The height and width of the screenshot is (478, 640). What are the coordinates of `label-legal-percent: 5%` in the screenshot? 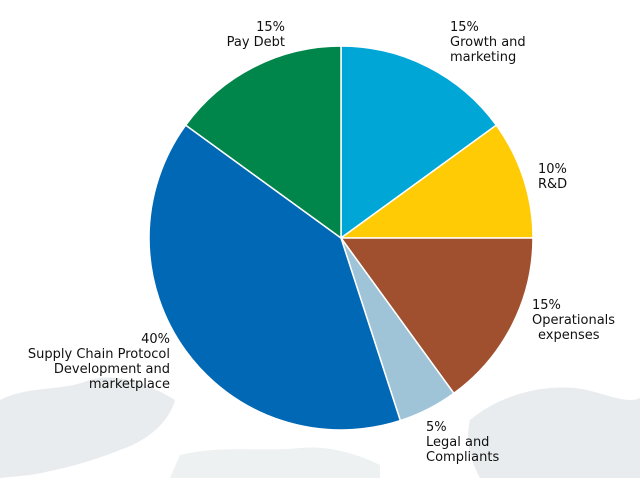 It's located at (436, 427).